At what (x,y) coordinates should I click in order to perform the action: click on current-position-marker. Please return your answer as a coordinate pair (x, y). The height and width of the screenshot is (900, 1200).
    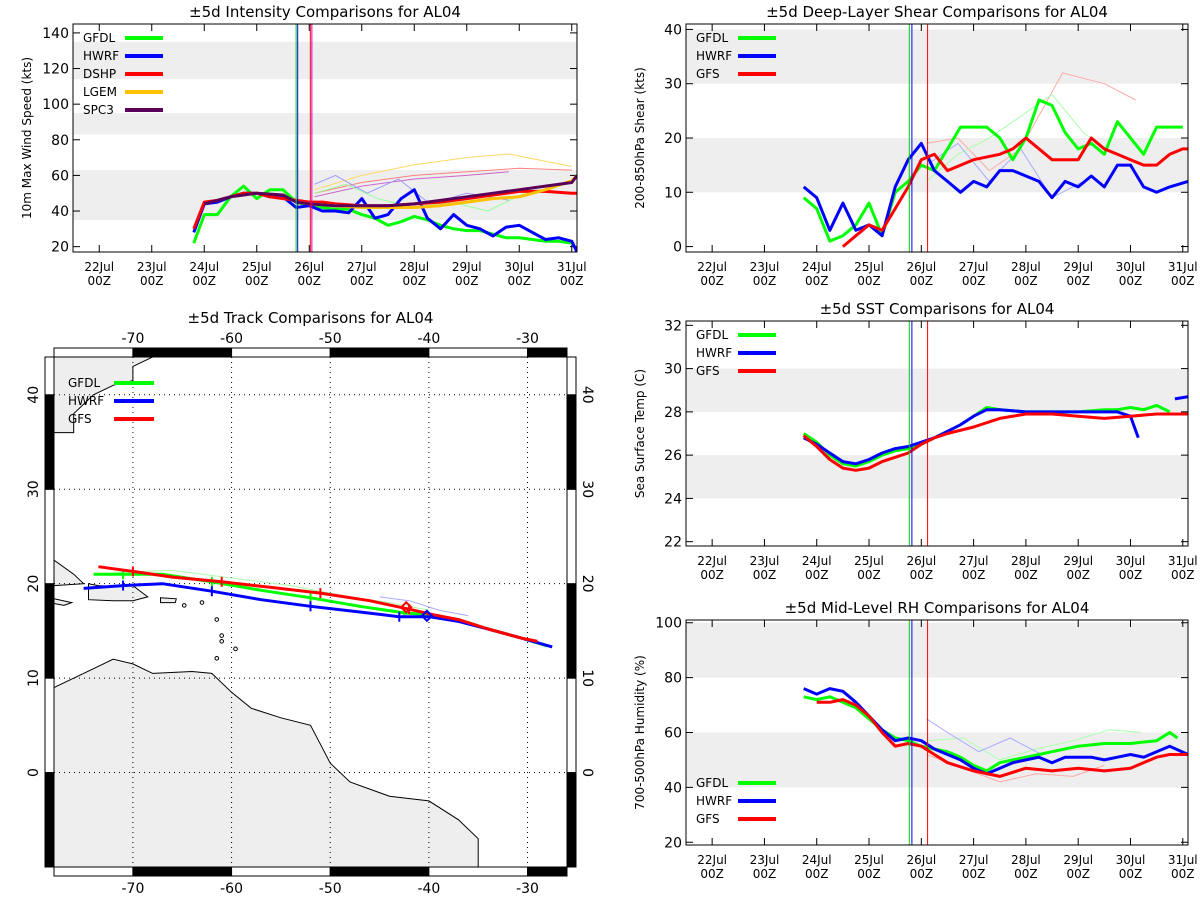
    Looking at the image, I should click on (427, 616).